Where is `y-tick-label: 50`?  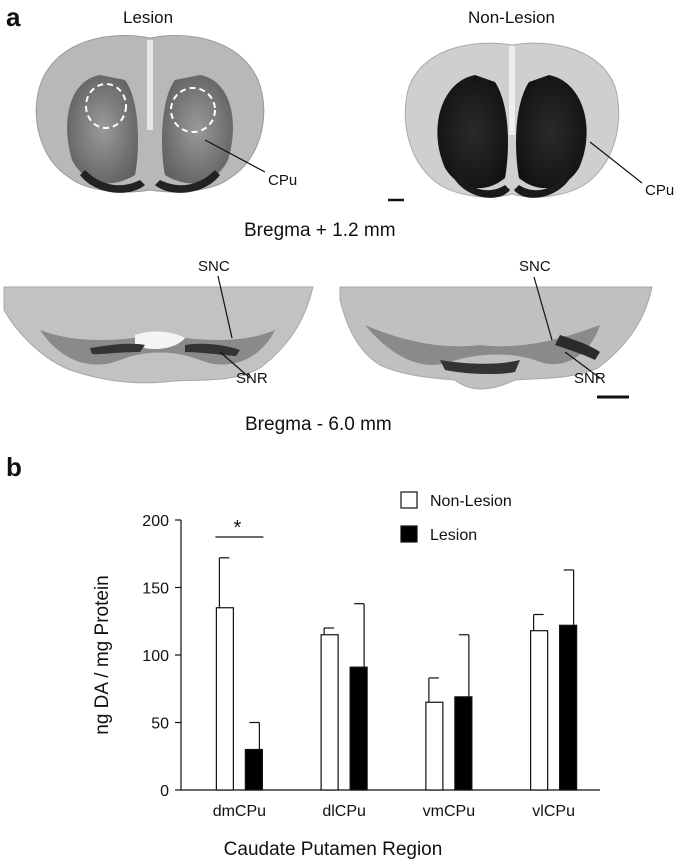
y-tick-label: 50 is located at coordinates (160, 724).